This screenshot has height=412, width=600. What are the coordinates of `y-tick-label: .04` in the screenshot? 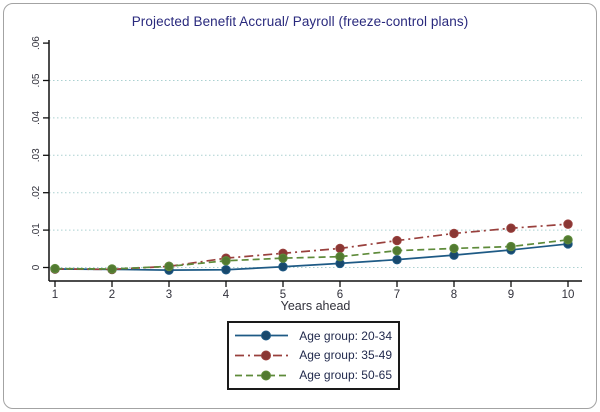 It's located at (36, 118).